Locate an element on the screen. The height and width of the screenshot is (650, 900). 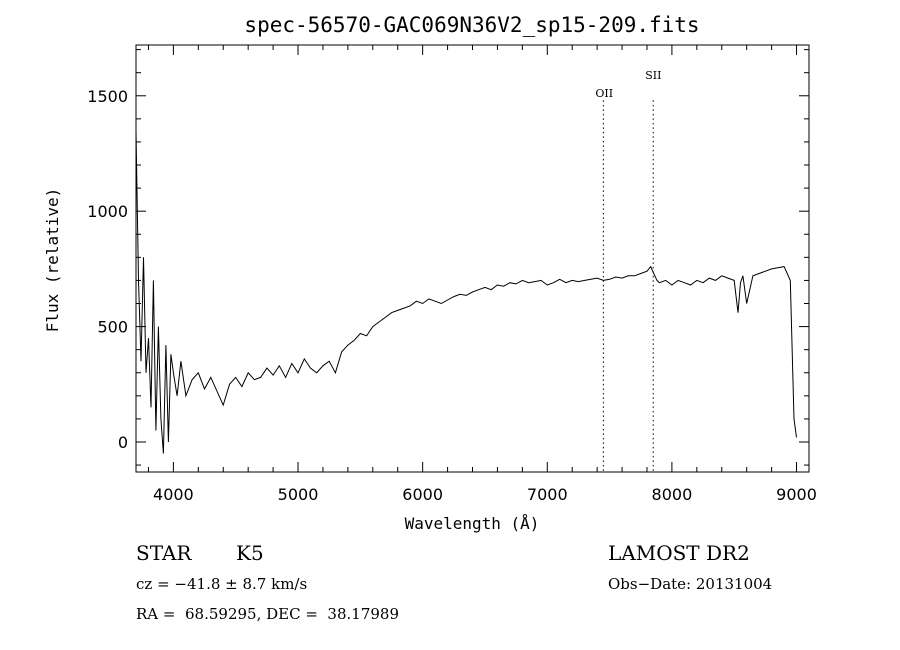
chart-title: spec-56570-GAC069N36V2_sp15-209.fits is located at coordinates (471, 25).